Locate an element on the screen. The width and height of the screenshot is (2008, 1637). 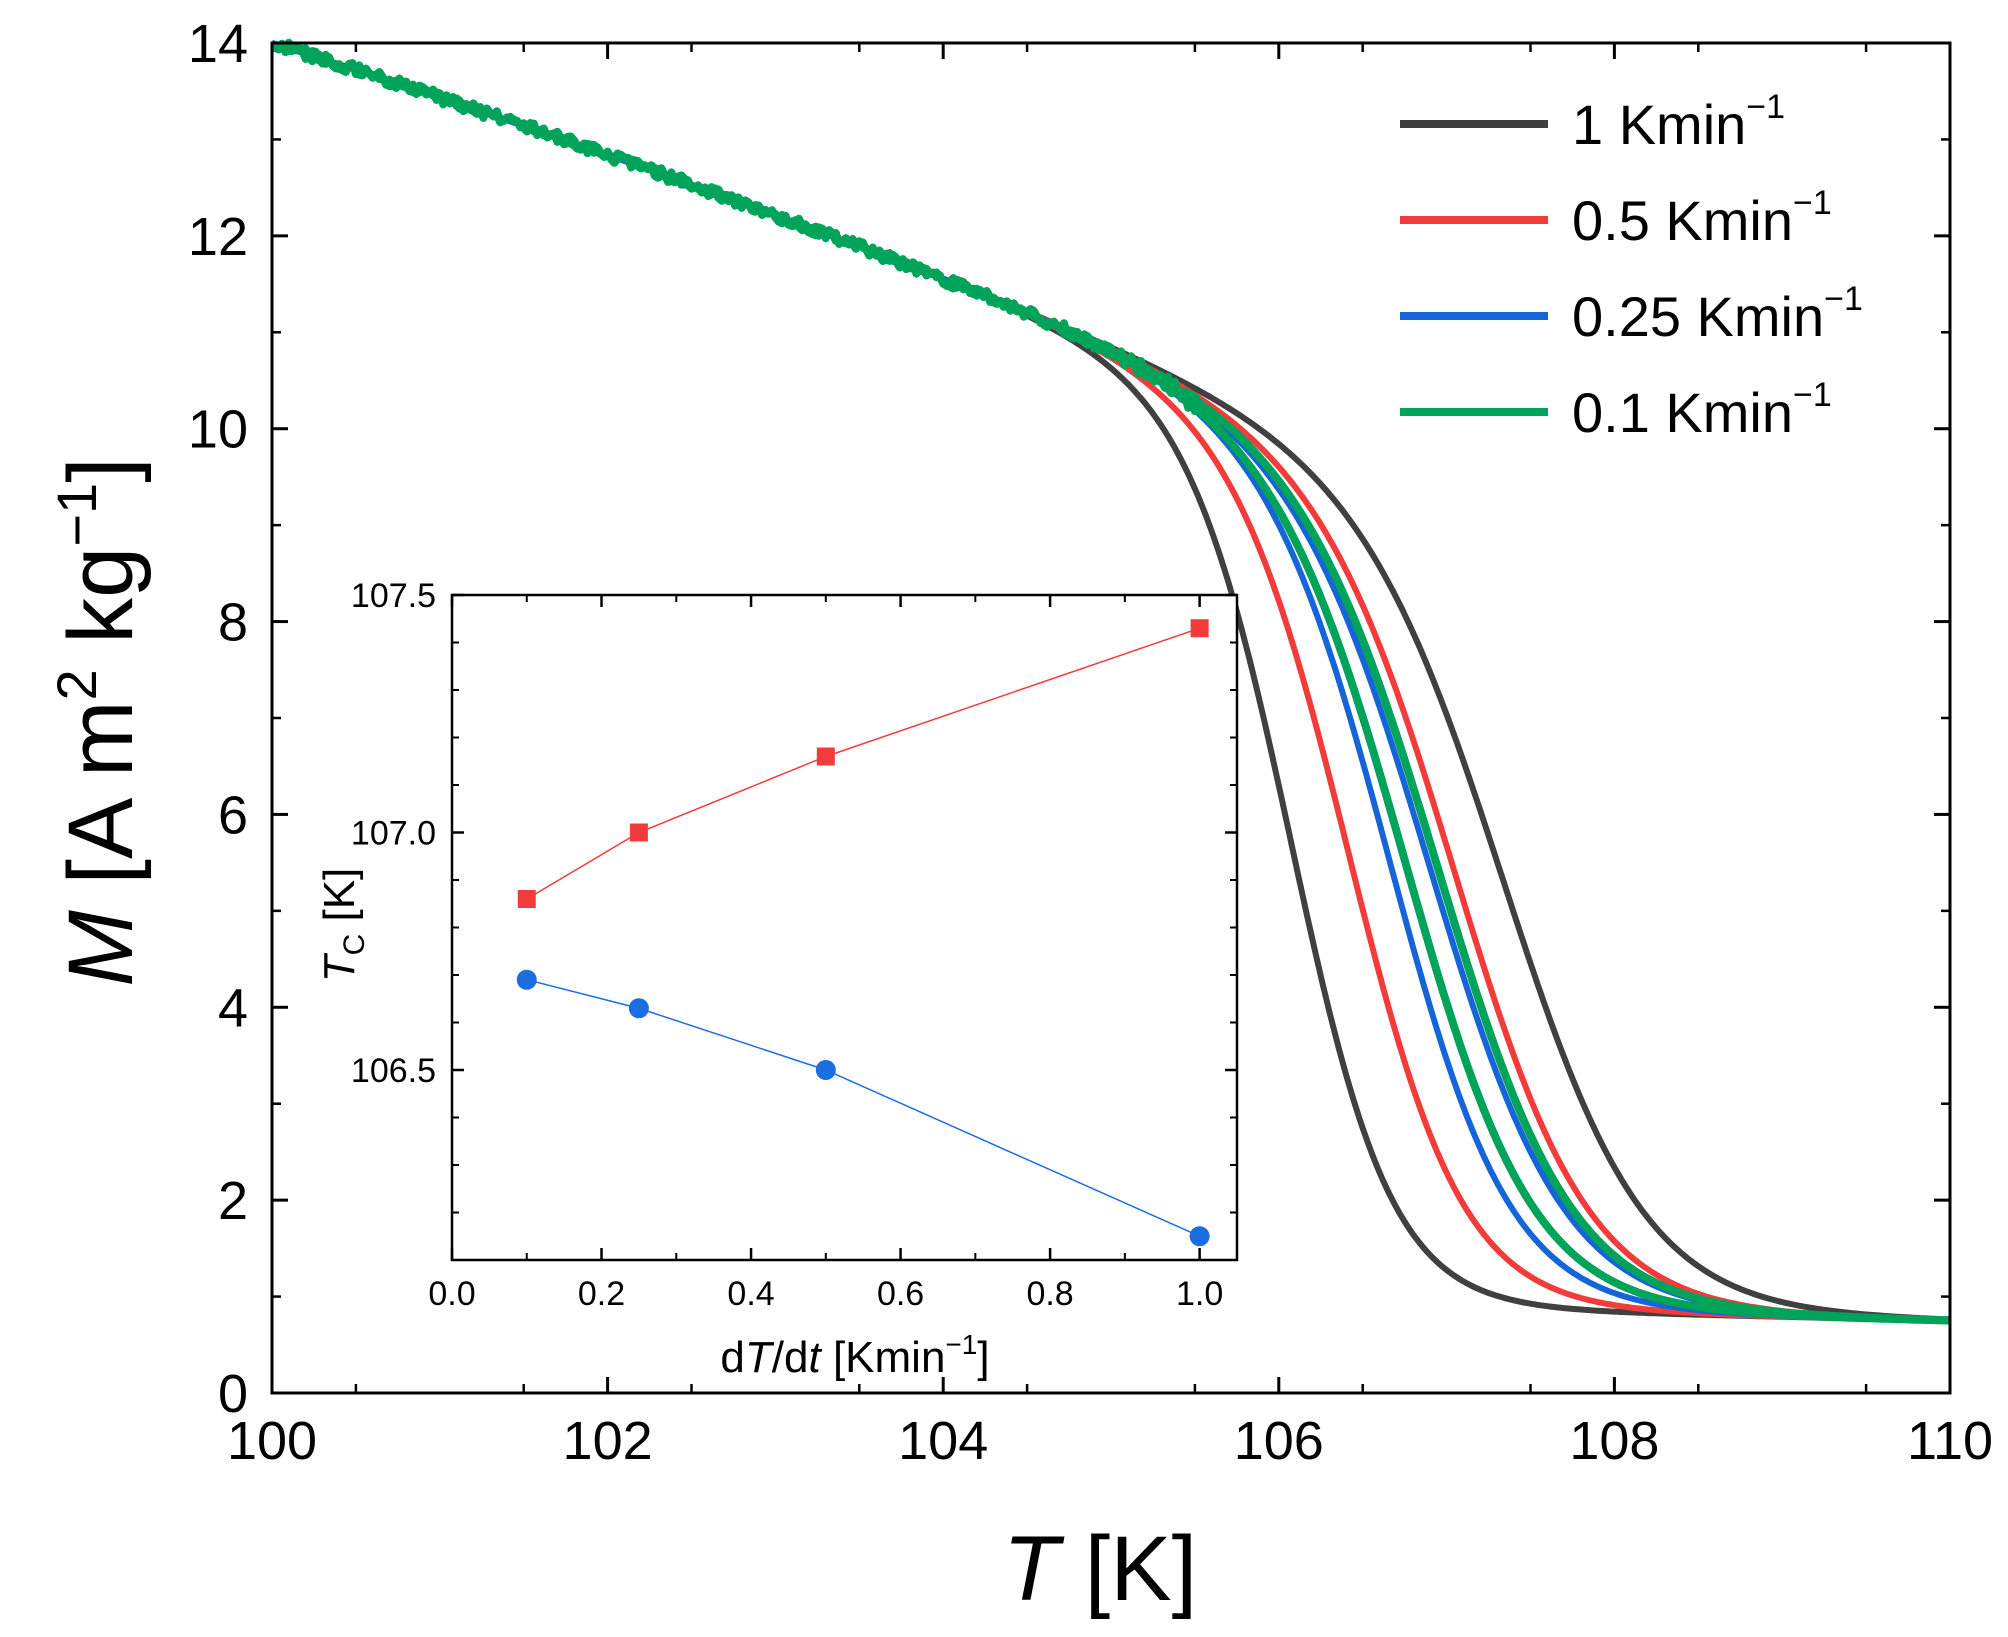
inset-y-tick-label: 106.5 is located at coordinates (393, 1071).